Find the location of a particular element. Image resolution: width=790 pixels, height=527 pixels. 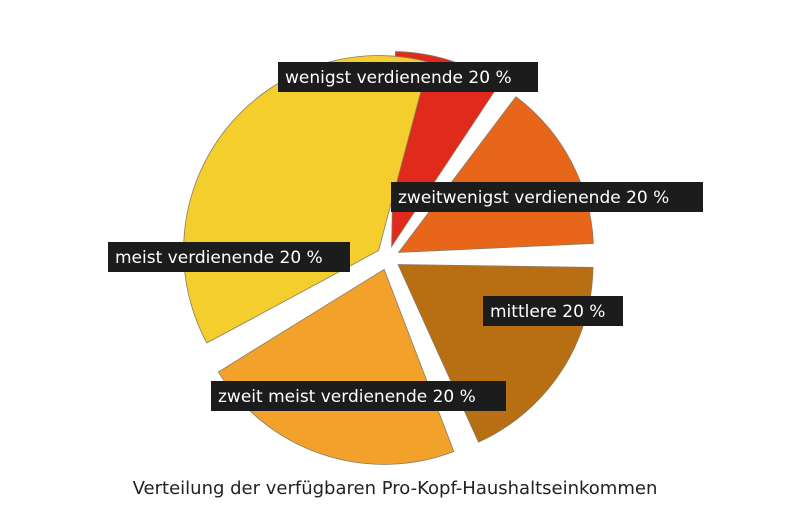

slice-label-text: zweitwenigst verdienende 20 % is located at coordinates (533, 198).